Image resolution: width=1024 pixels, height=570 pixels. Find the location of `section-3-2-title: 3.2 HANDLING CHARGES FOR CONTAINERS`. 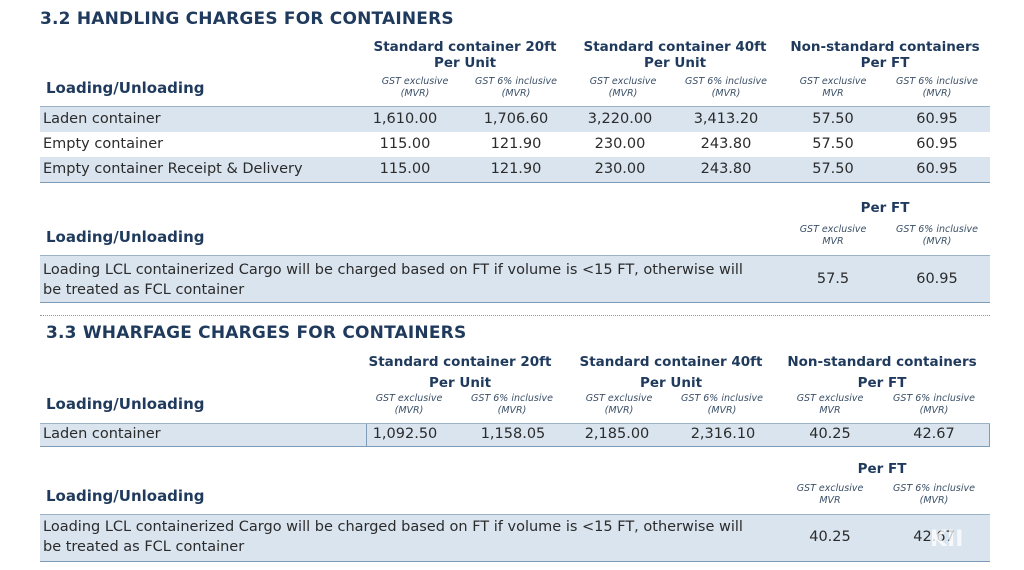

section-3-2-title: 3.2 HANDLING CHARGES FOR CONTAINERS is located at coordinates (247, 19).